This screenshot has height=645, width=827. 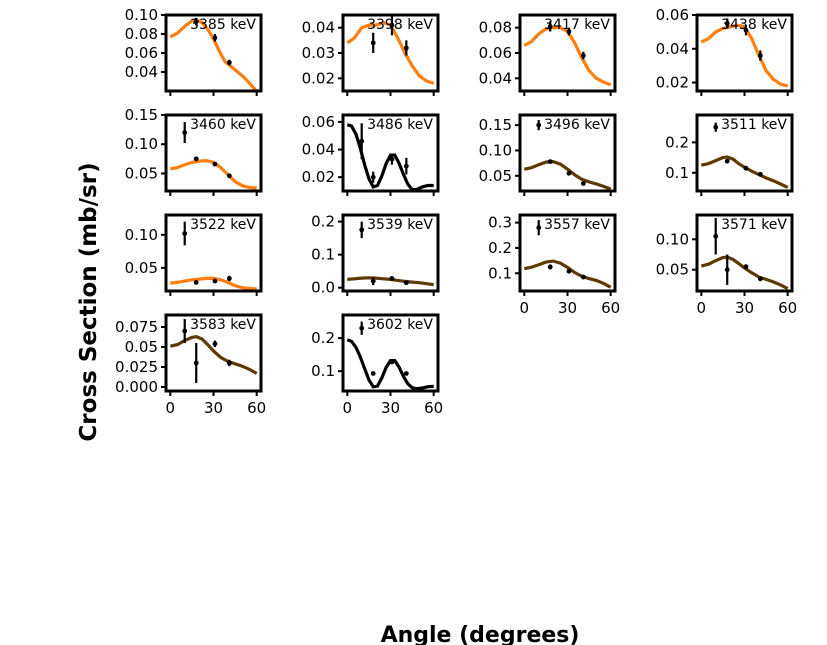 What do you see at coordinates (223, 125) in the screenshot?
I see `panel-energy-label: 3460 keV` at bounding box center [223, 125].